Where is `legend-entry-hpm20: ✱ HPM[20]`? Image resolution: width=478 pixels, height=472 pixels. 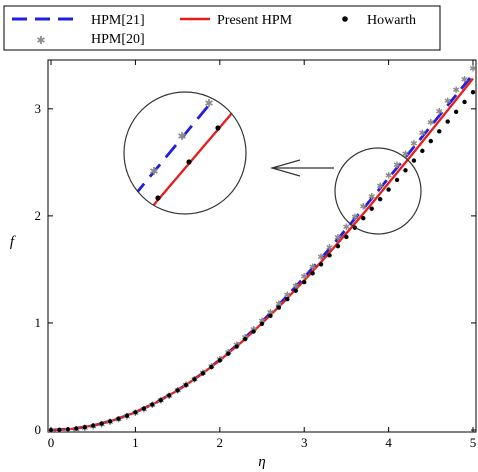
legend-entry-hpm20: ✱ HPM[20] is located at coordinates (90, 39).